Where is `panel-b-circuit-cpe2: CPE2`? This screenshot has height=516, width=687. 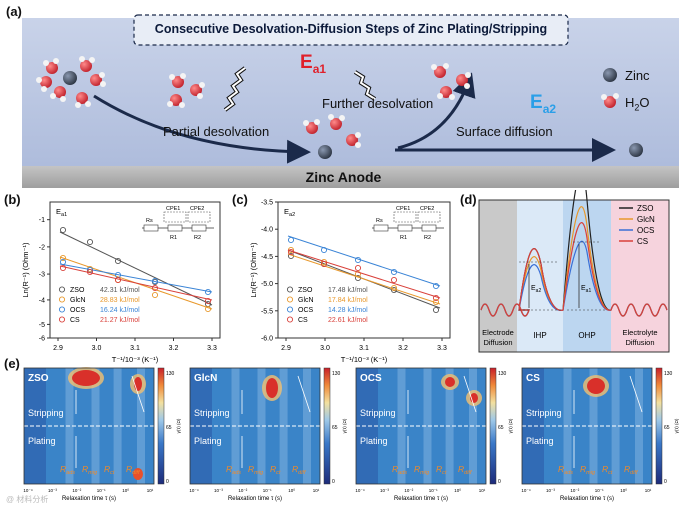
panel-b-circuit-cpe2: CPE2 is located at coordinates (197, 209).